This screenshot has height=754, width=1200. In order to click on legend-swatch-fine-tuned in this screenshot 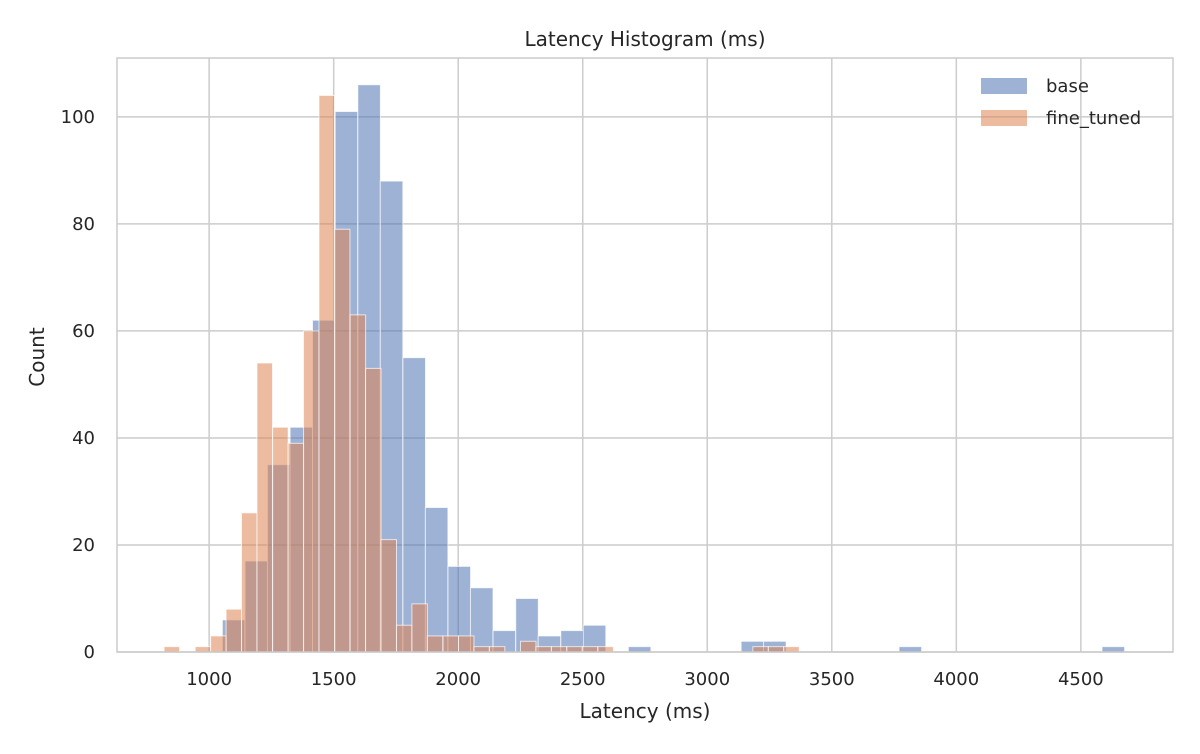, I will do `click(1004, 118)`.